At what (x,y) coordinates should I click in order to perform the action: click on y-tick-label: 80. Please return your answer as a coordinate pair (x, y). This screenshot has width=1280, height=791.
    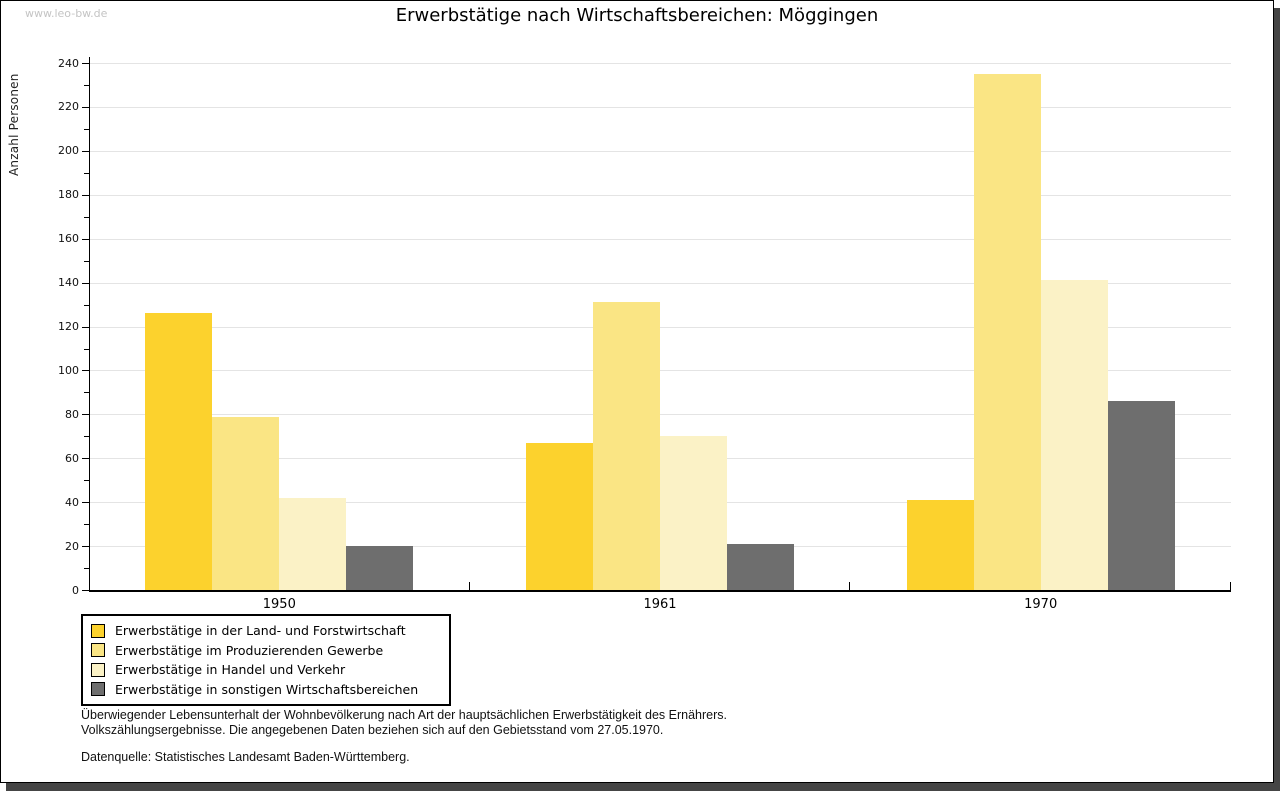
    Looking at the image, I should click on (72, 414).